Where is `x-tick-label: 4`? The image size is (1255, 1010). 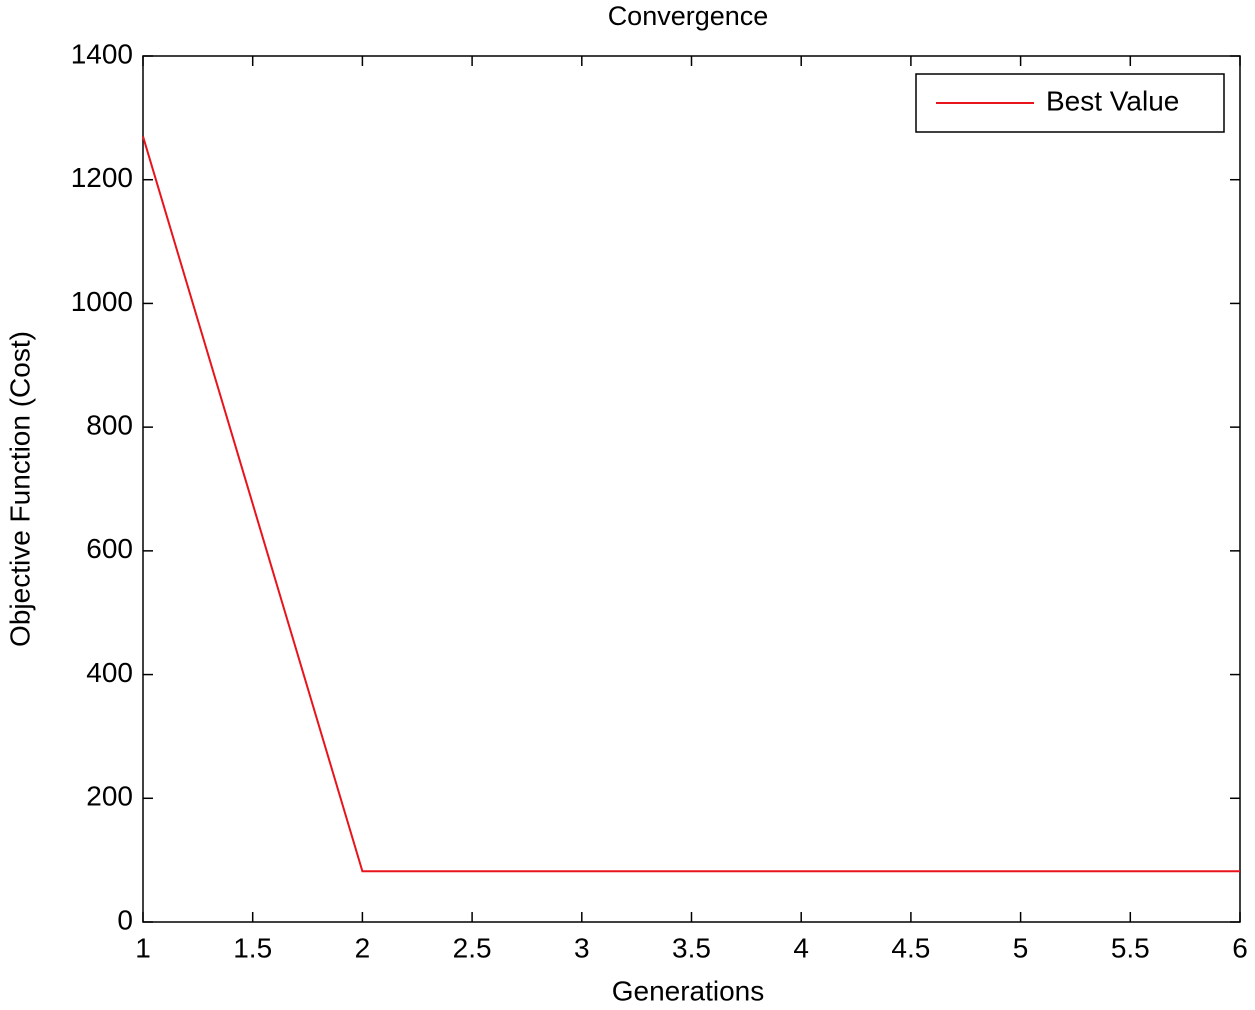 x-tick-label: 4 is located at coordinates (801, 947).